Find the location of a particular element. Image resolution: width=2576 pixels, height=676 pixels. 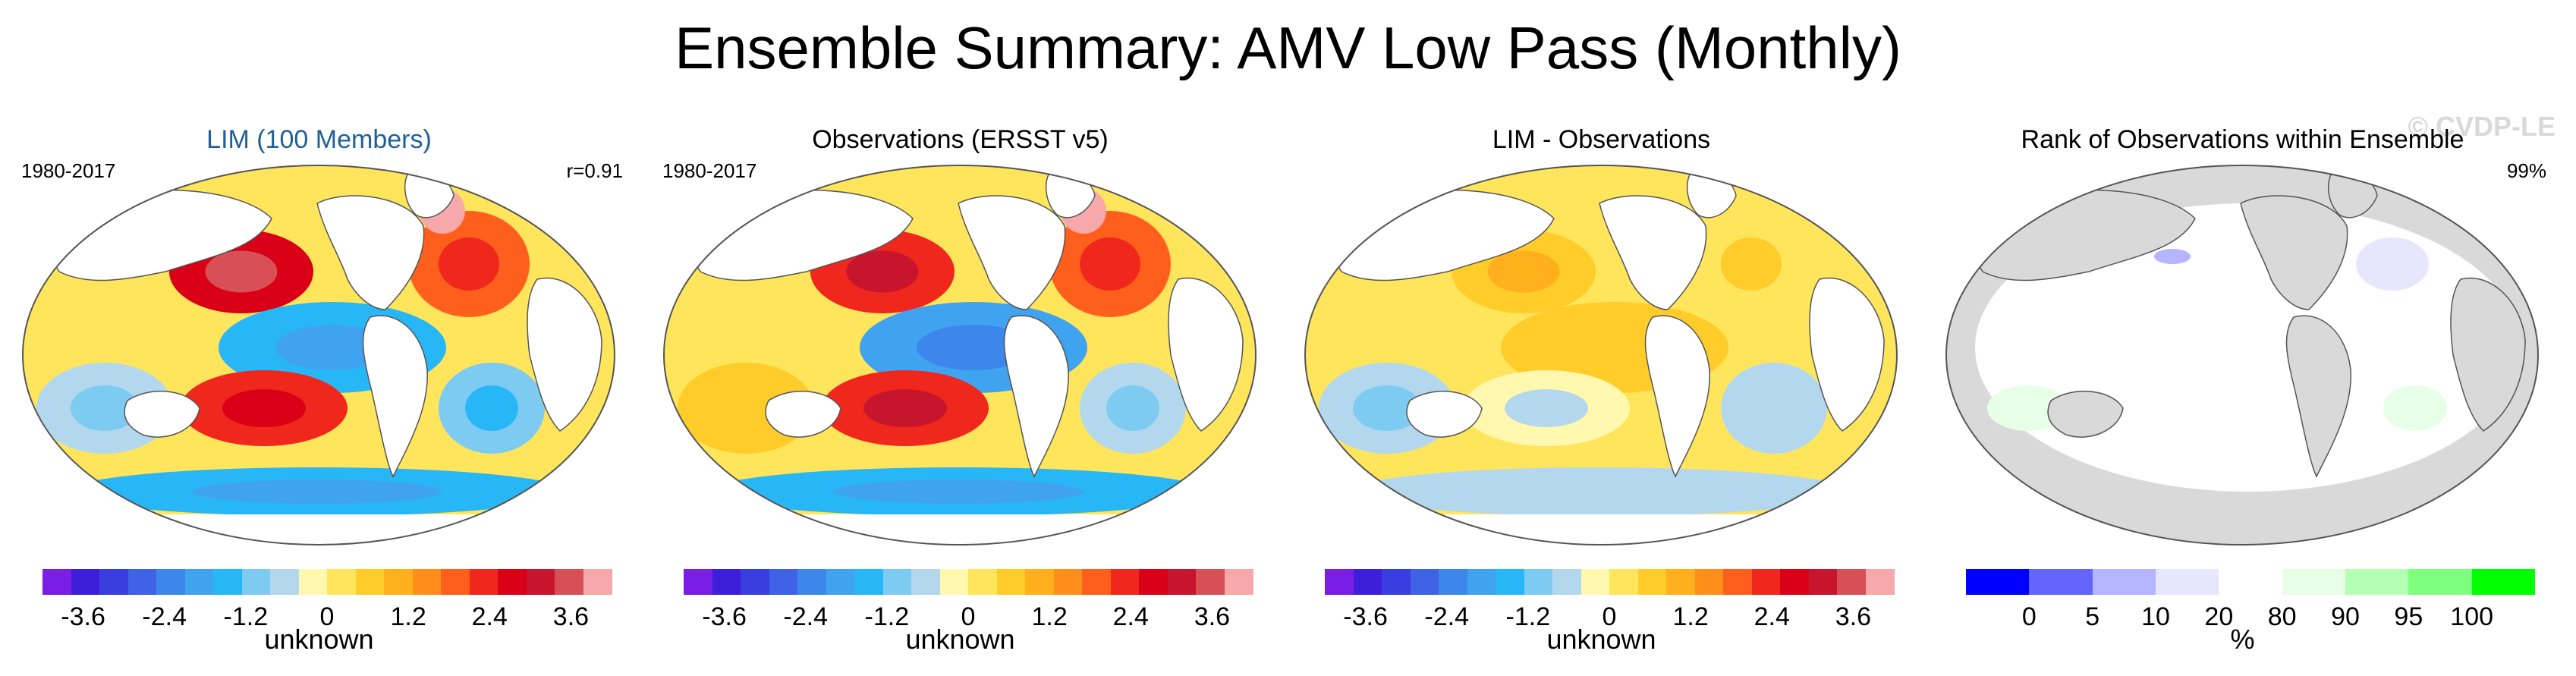

panel-title: Observations (ERSST v5) is located at coordinates (960, 139).